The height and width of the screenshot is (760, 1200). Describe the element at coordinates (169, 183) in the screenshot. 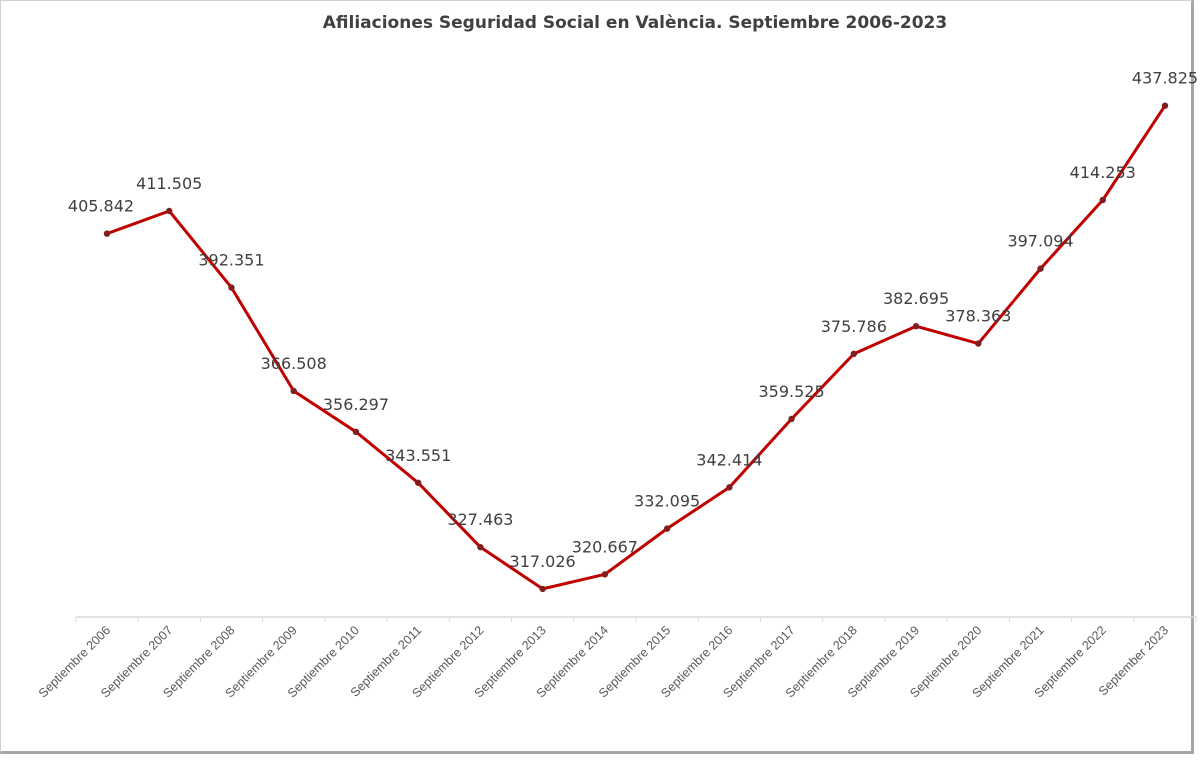

I see `data-label: 411.505` at that location.